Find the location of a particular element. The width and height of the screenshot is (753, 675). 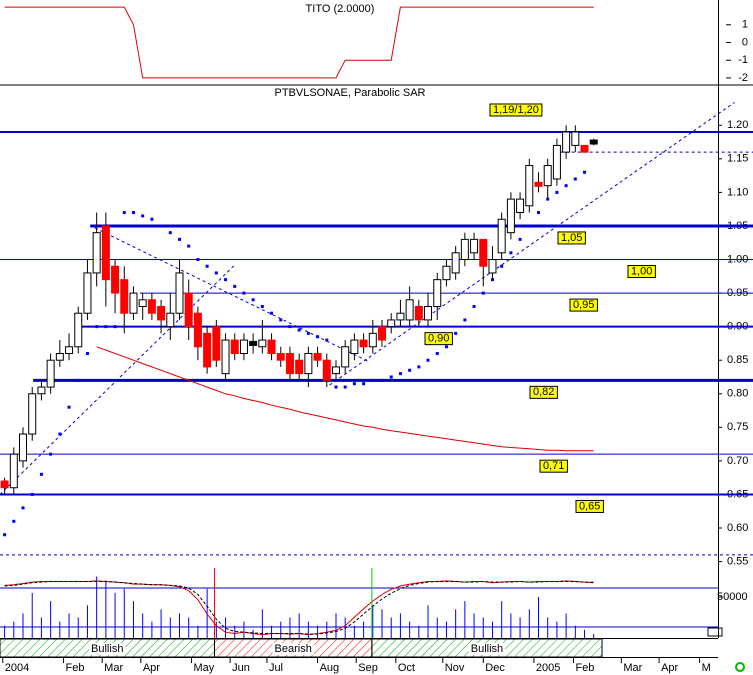

x-tick-label: May is located at coordinates (203, 668).